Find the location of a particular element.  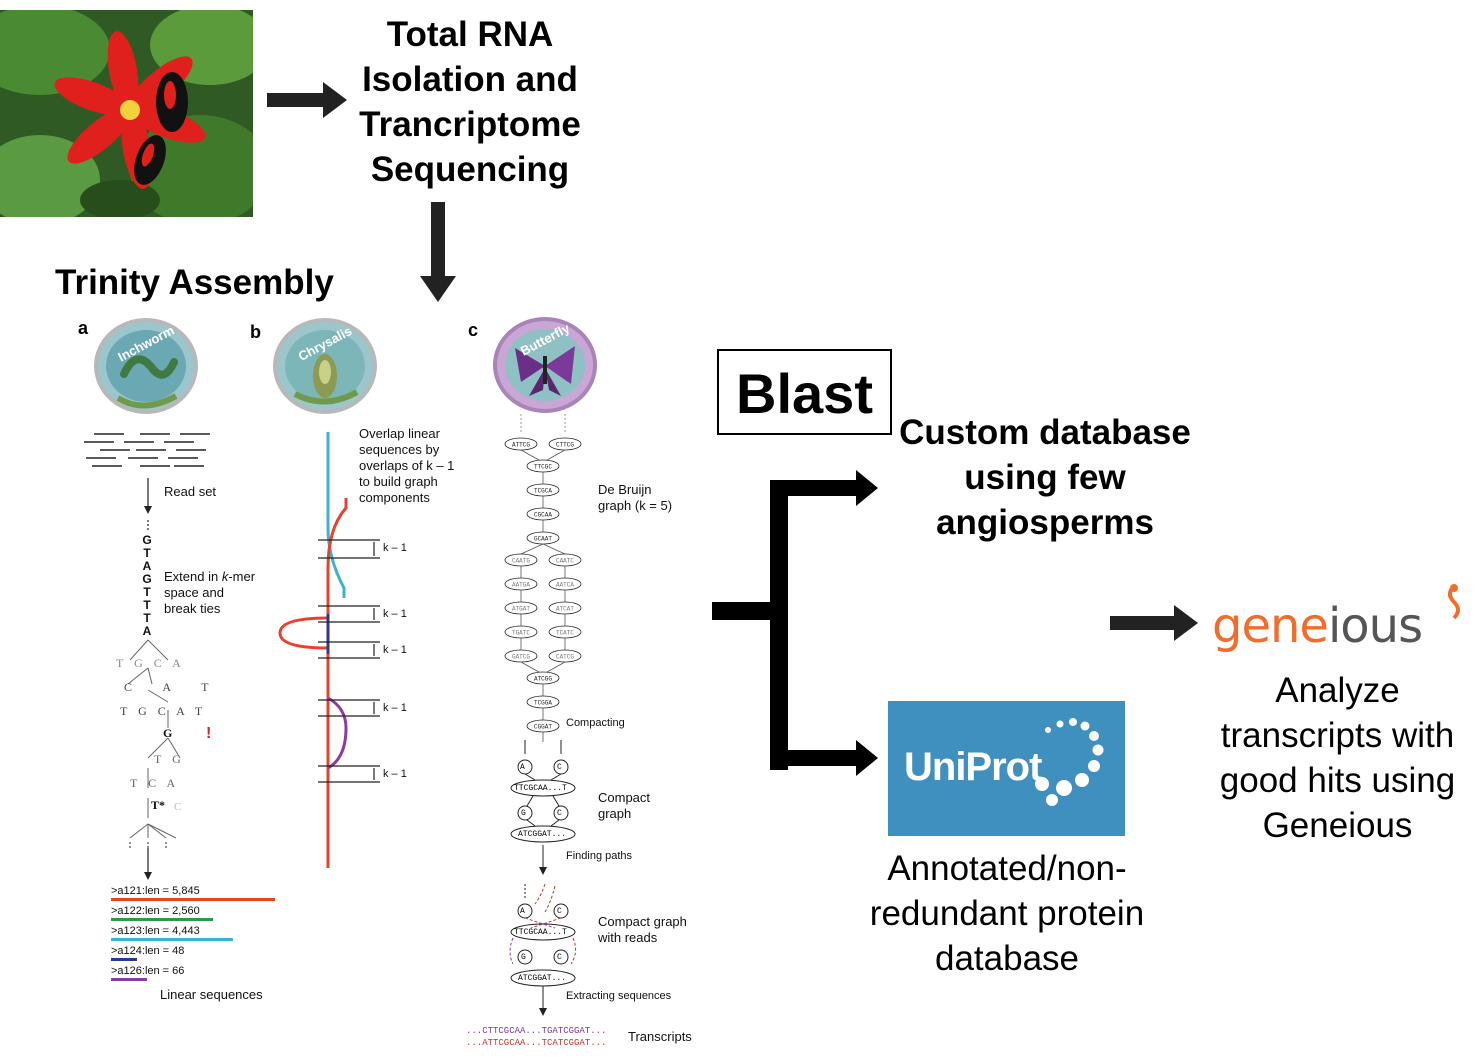

kmer-sequence: G T A G T T T A is located at coordinates (147, 586).